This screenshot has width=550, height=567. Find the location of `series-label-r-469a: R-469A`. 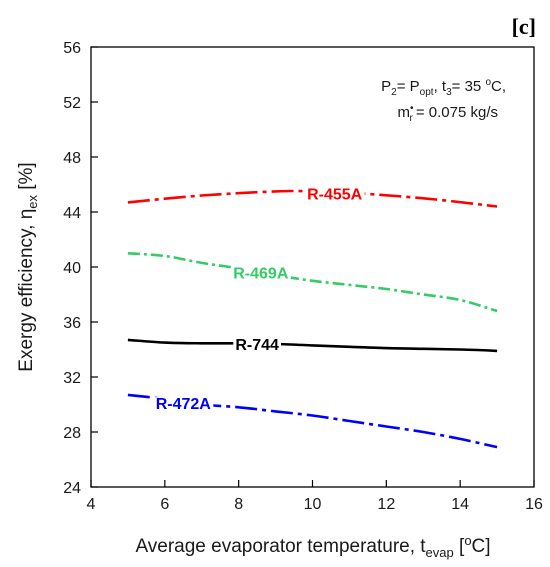

series-label-r-469a: R-469A is located at coordinates (261, 274).